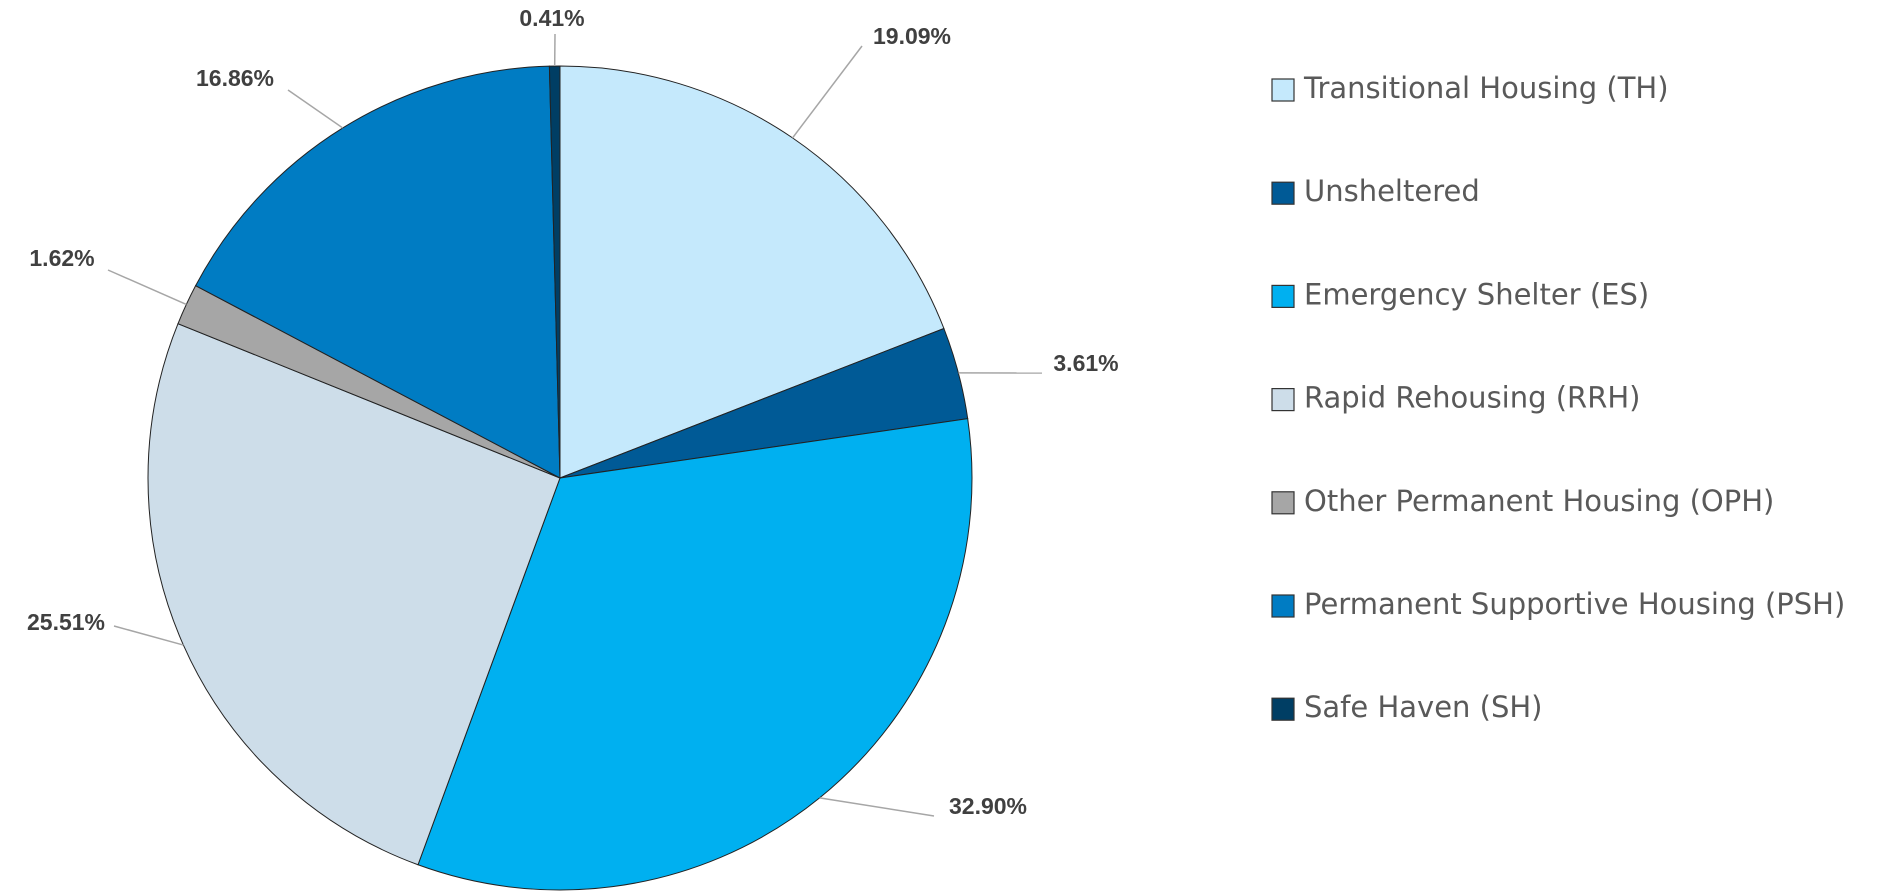 This screenshot has height=892, width=1883. I want to click on data-label: 16.86%, so click(235, 78).